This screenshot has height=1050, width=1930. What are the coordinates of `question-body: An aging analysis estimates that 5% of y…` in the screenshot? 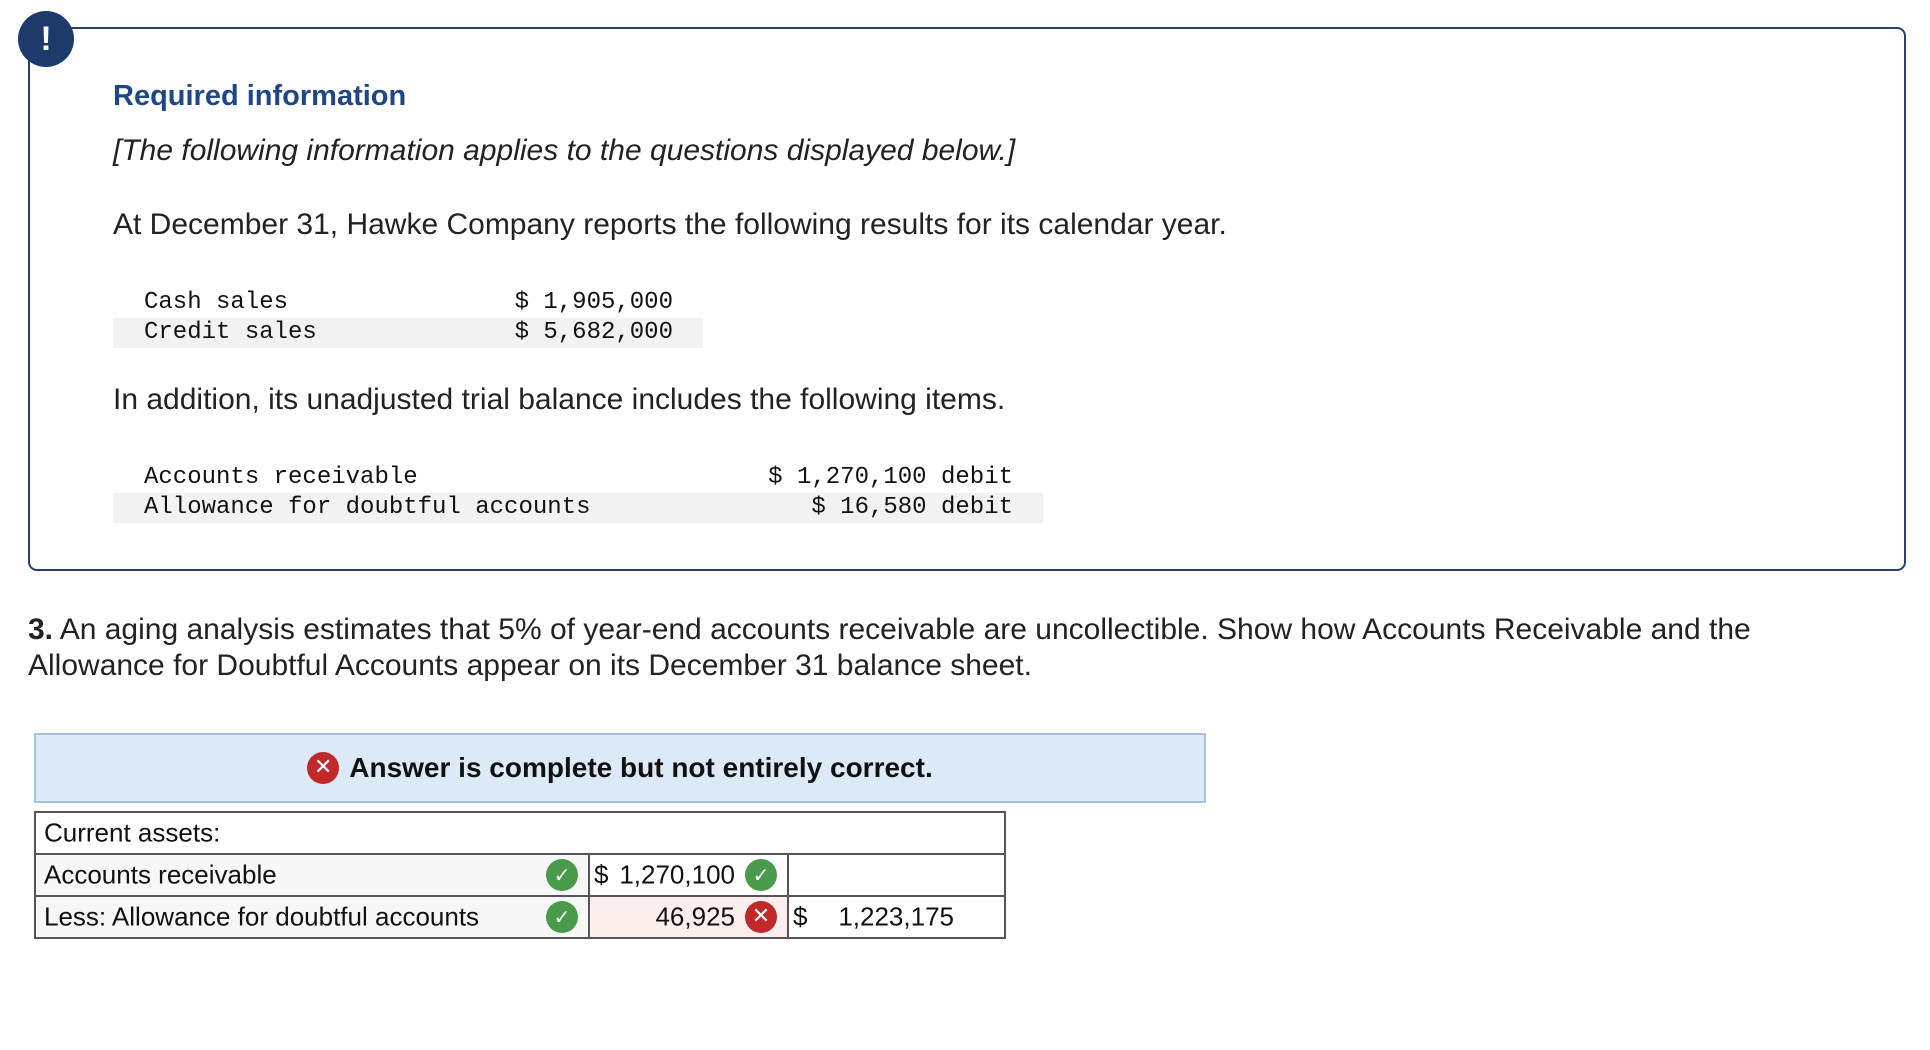 It's located at (889, 647).